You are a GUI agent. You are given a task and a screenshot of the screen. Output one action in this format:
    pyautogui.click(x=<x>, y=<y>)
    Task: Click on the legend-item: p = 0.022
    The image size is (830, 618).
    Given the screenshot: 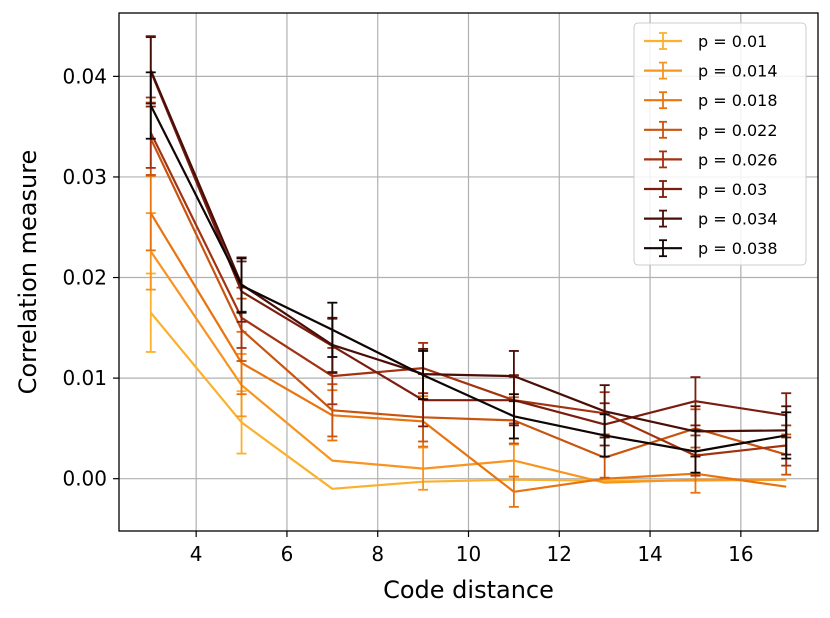 What is the action you would take?
    pyautogui.click(x=711, y=130)
    